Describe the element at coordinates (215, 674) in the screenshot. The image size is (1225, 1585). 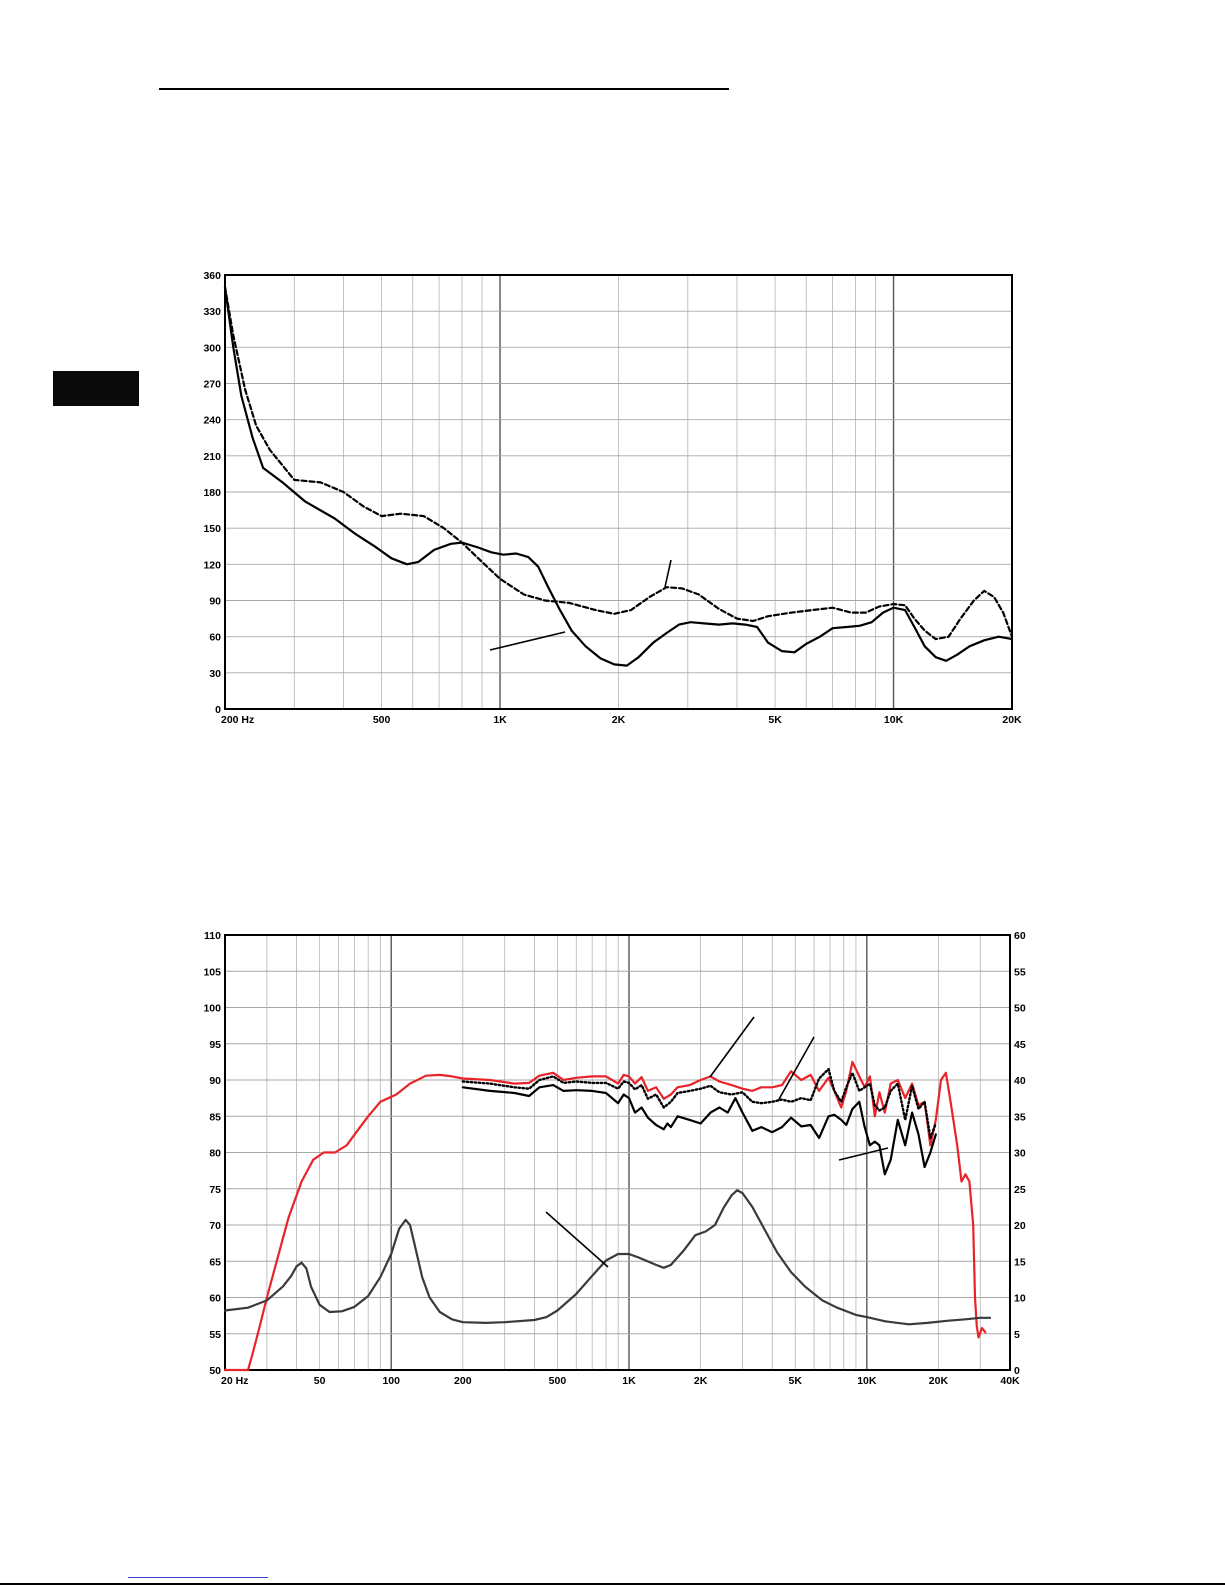
I see `y-tick-label: 30` at that location.